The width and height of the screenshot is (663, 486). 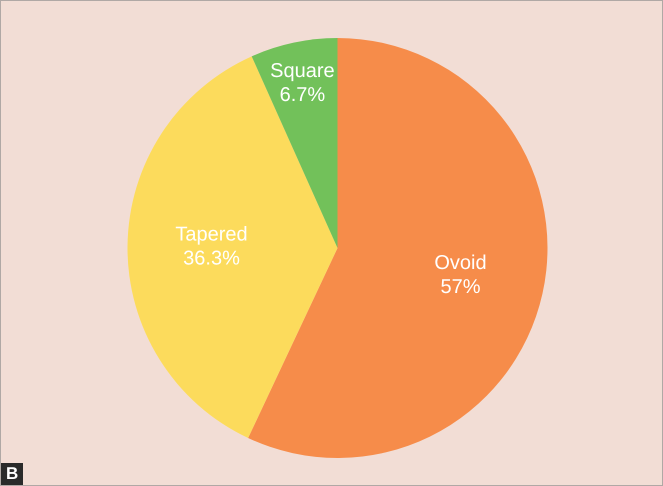 I want to click on data-label: 6.7%, so click(x=303, y=95).